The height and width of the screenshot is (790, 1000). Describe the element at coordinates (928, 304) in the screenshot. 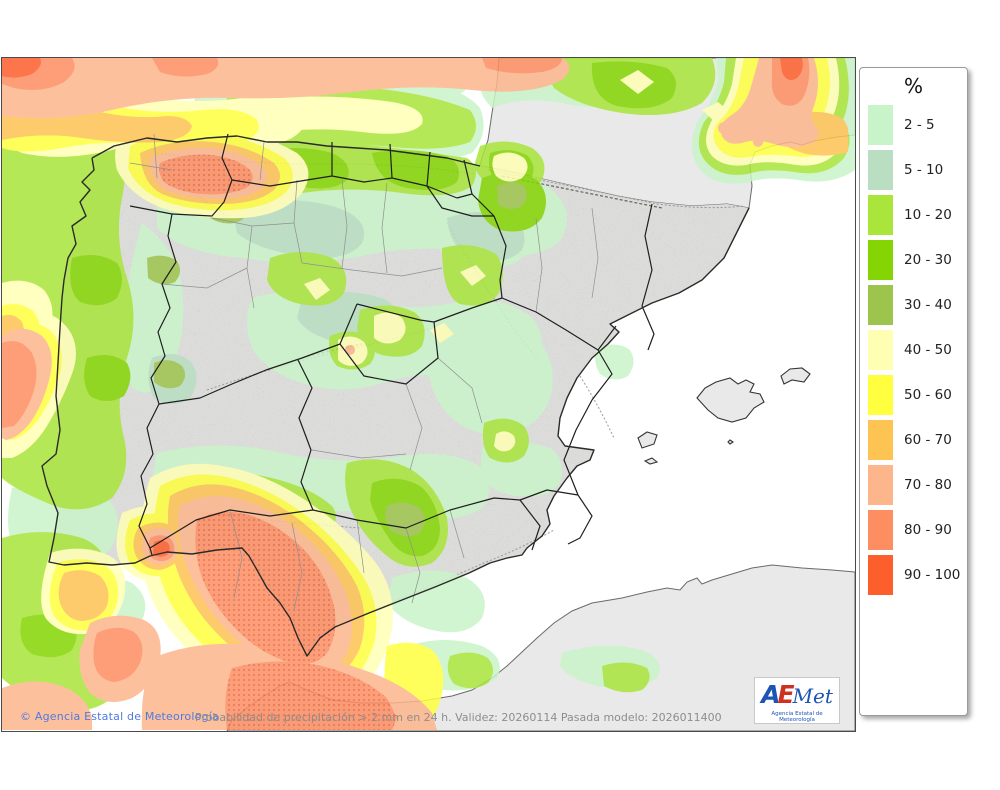

I see `legend-range-label: 30 - 40` at that location.